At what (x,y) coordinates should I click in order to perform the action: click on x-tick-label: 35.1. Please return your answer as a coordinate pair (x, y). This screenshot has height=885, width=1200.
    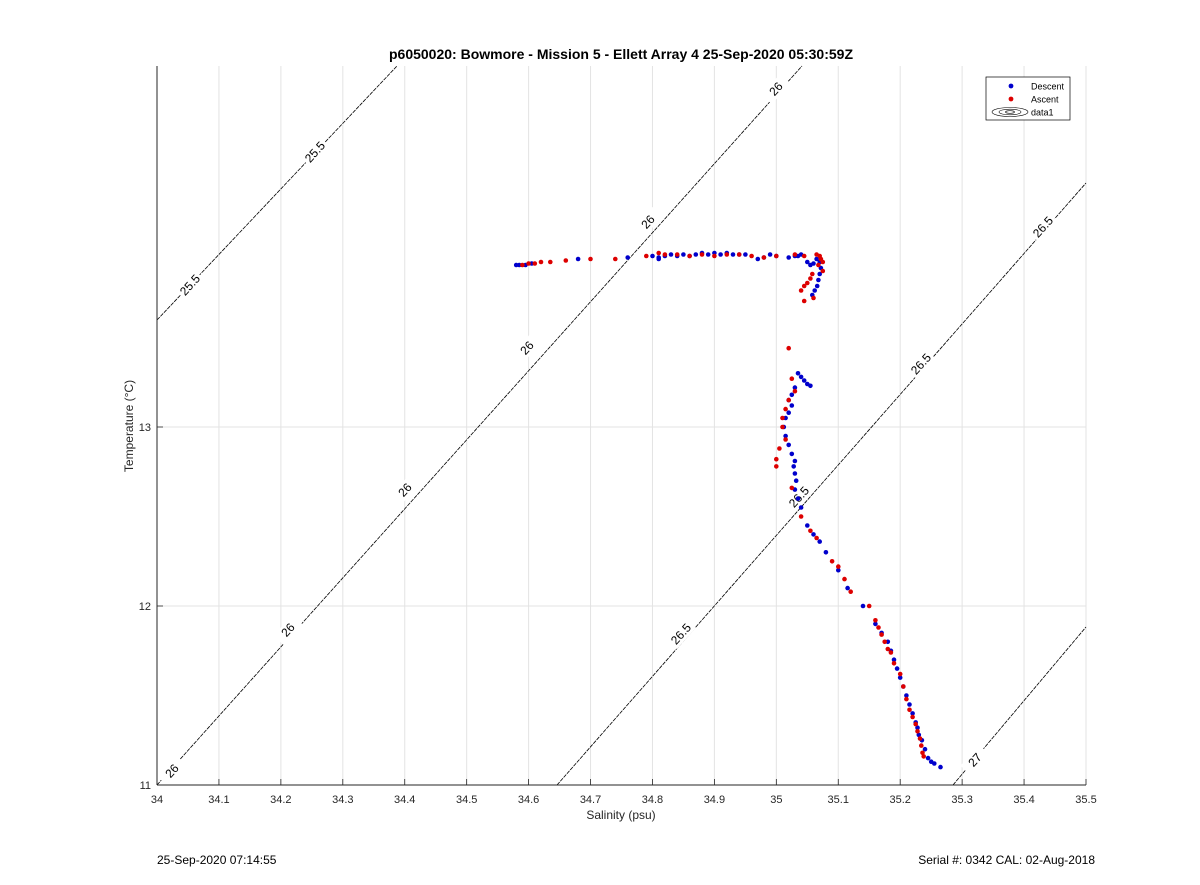
    Looking at the image, I should click on (838, 800).